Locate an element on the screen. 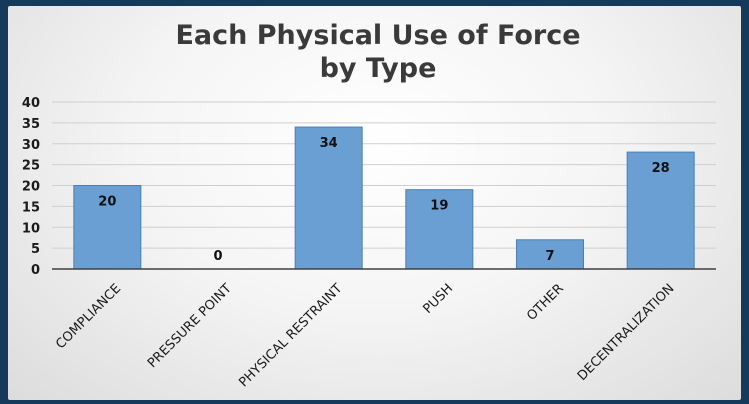 This screenshot has height=404, width=749. data-label: 0 is located at coordinates (217, 256).